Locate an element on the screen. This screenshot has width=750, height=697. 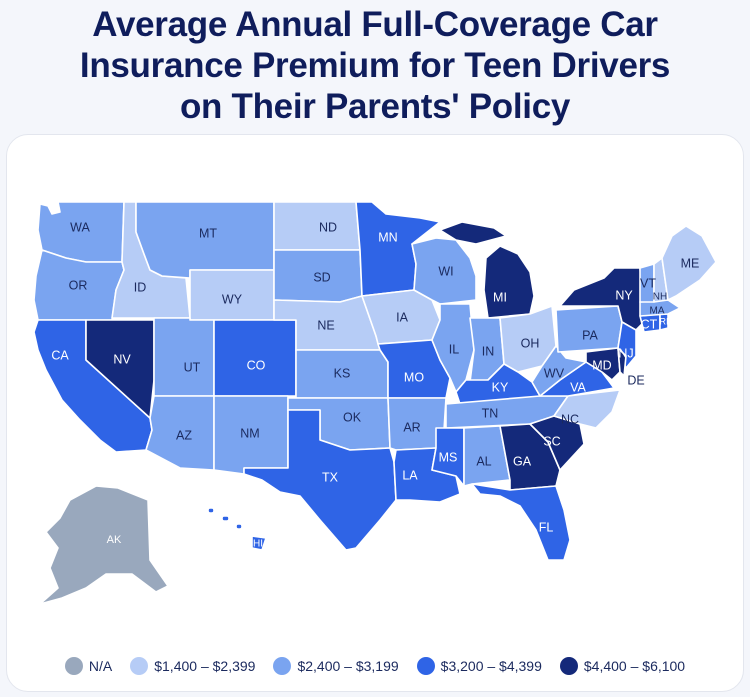
label-nd: ND is located at coordinates (328, 227).